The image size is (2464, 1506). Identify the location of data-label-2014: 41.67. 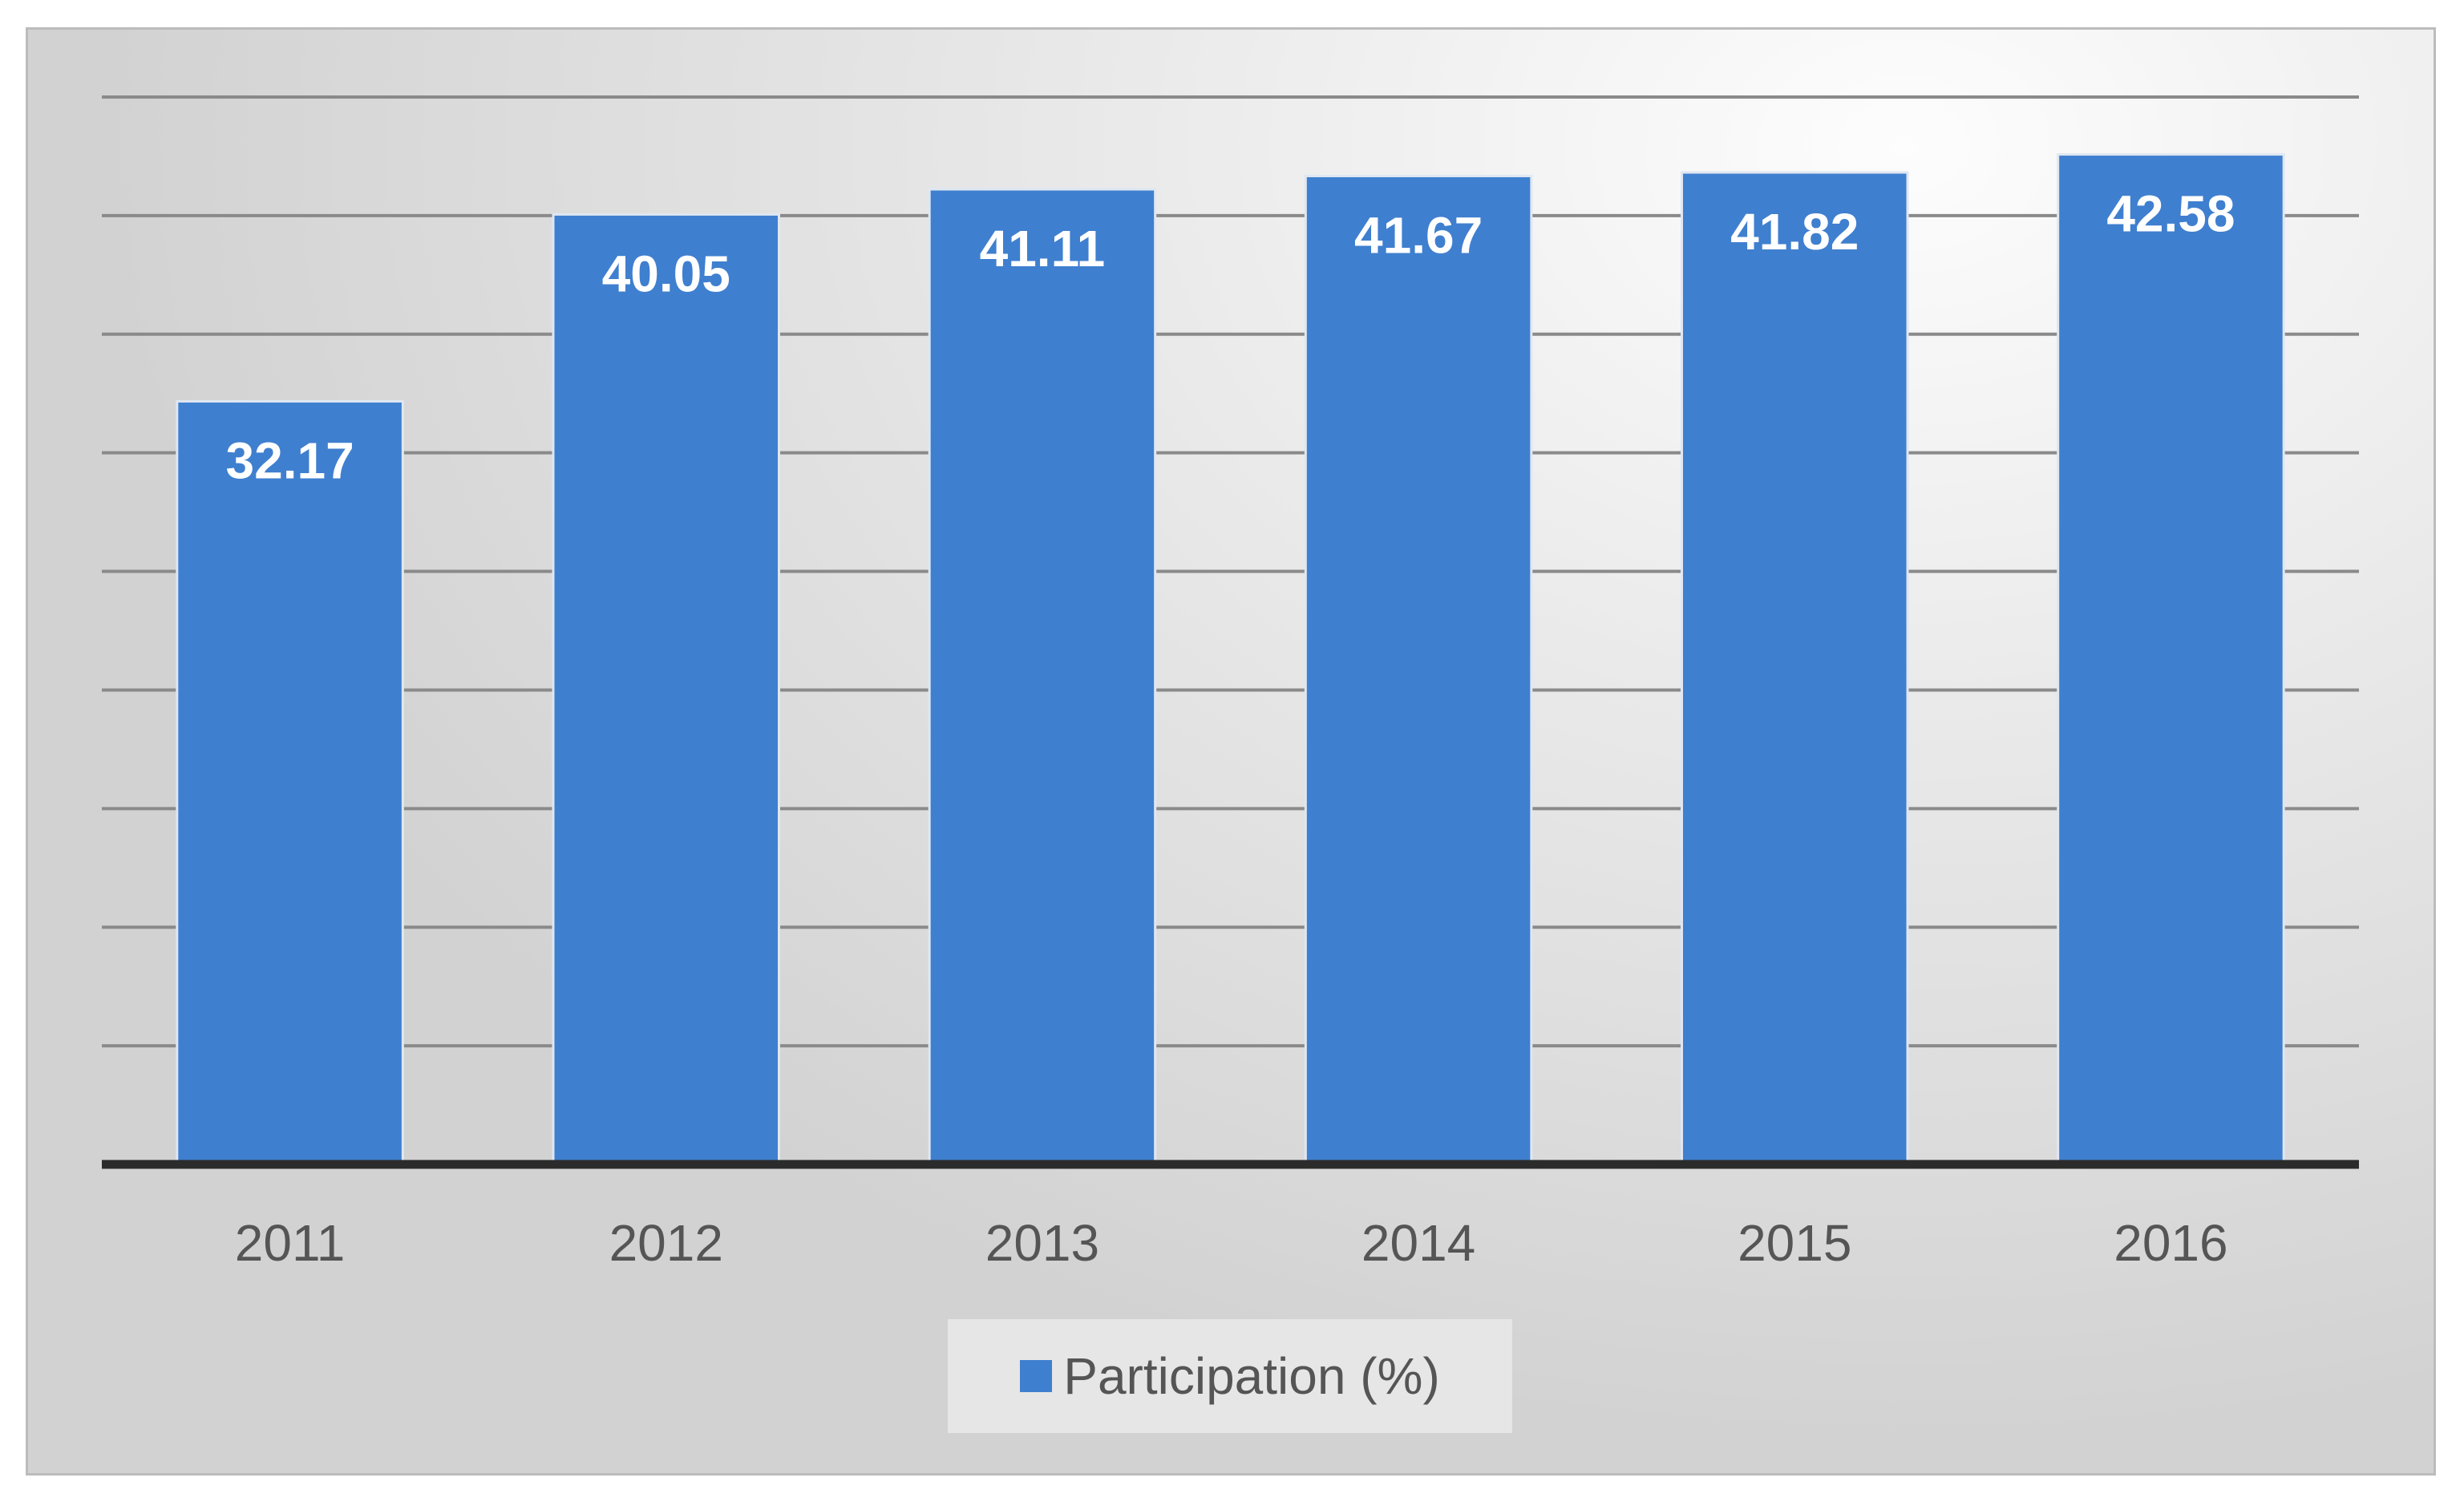
(1418, 235).